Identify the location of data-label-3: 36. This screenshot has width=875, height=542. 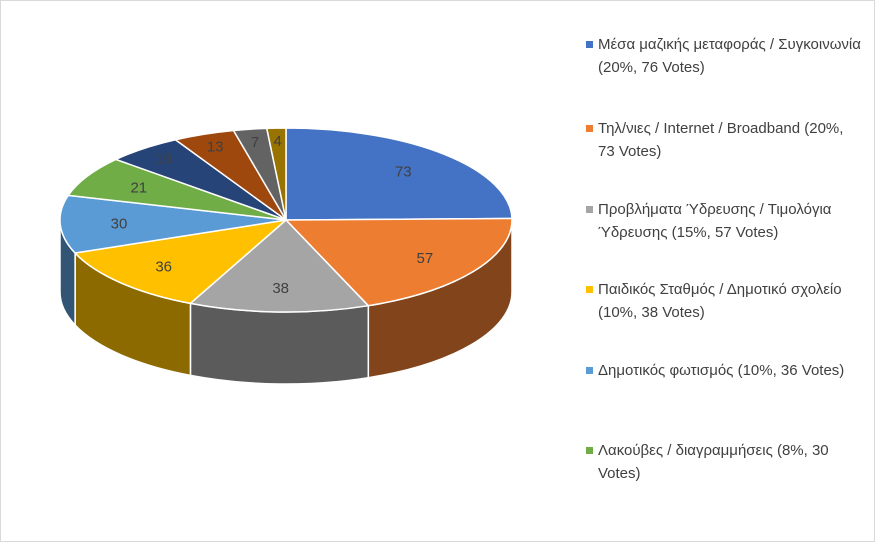
(163, 266).